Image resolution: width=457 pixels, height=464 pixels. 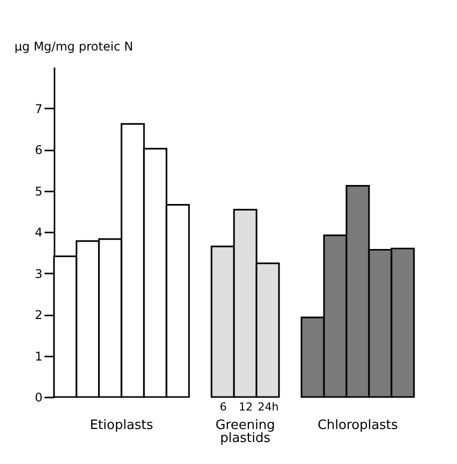 I want to click on x-tick-label: 6, so click(x=223, y=407).